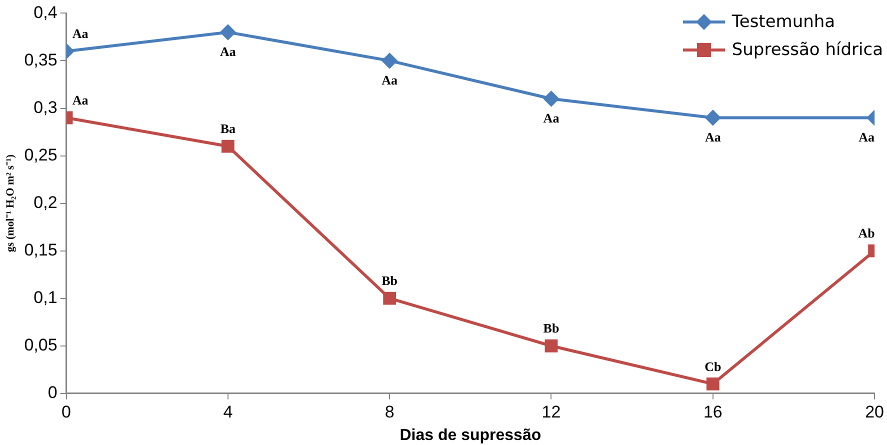 The image size is (887, 445). I want to click on x-tick-label: 0, so click(67, 412).